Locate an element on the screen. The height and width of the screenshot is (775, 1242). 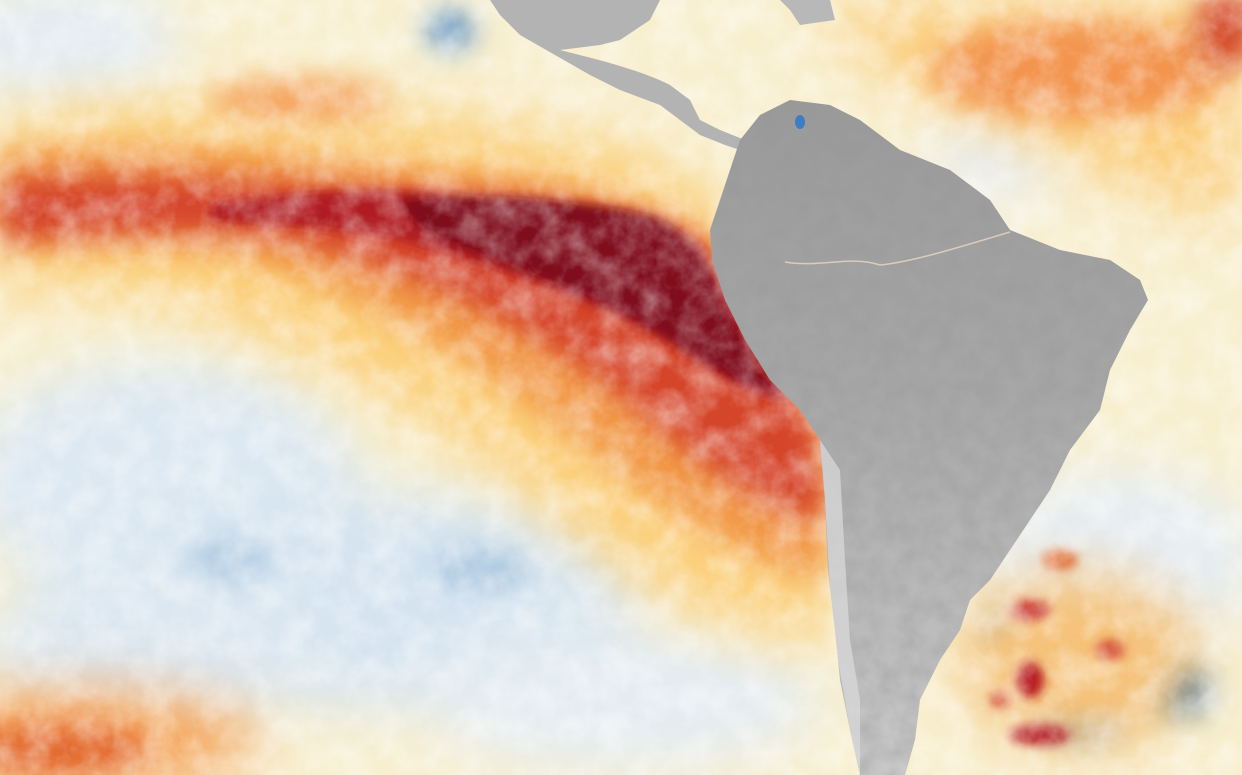
caribbean-islands is located at coordinates (807, 12).